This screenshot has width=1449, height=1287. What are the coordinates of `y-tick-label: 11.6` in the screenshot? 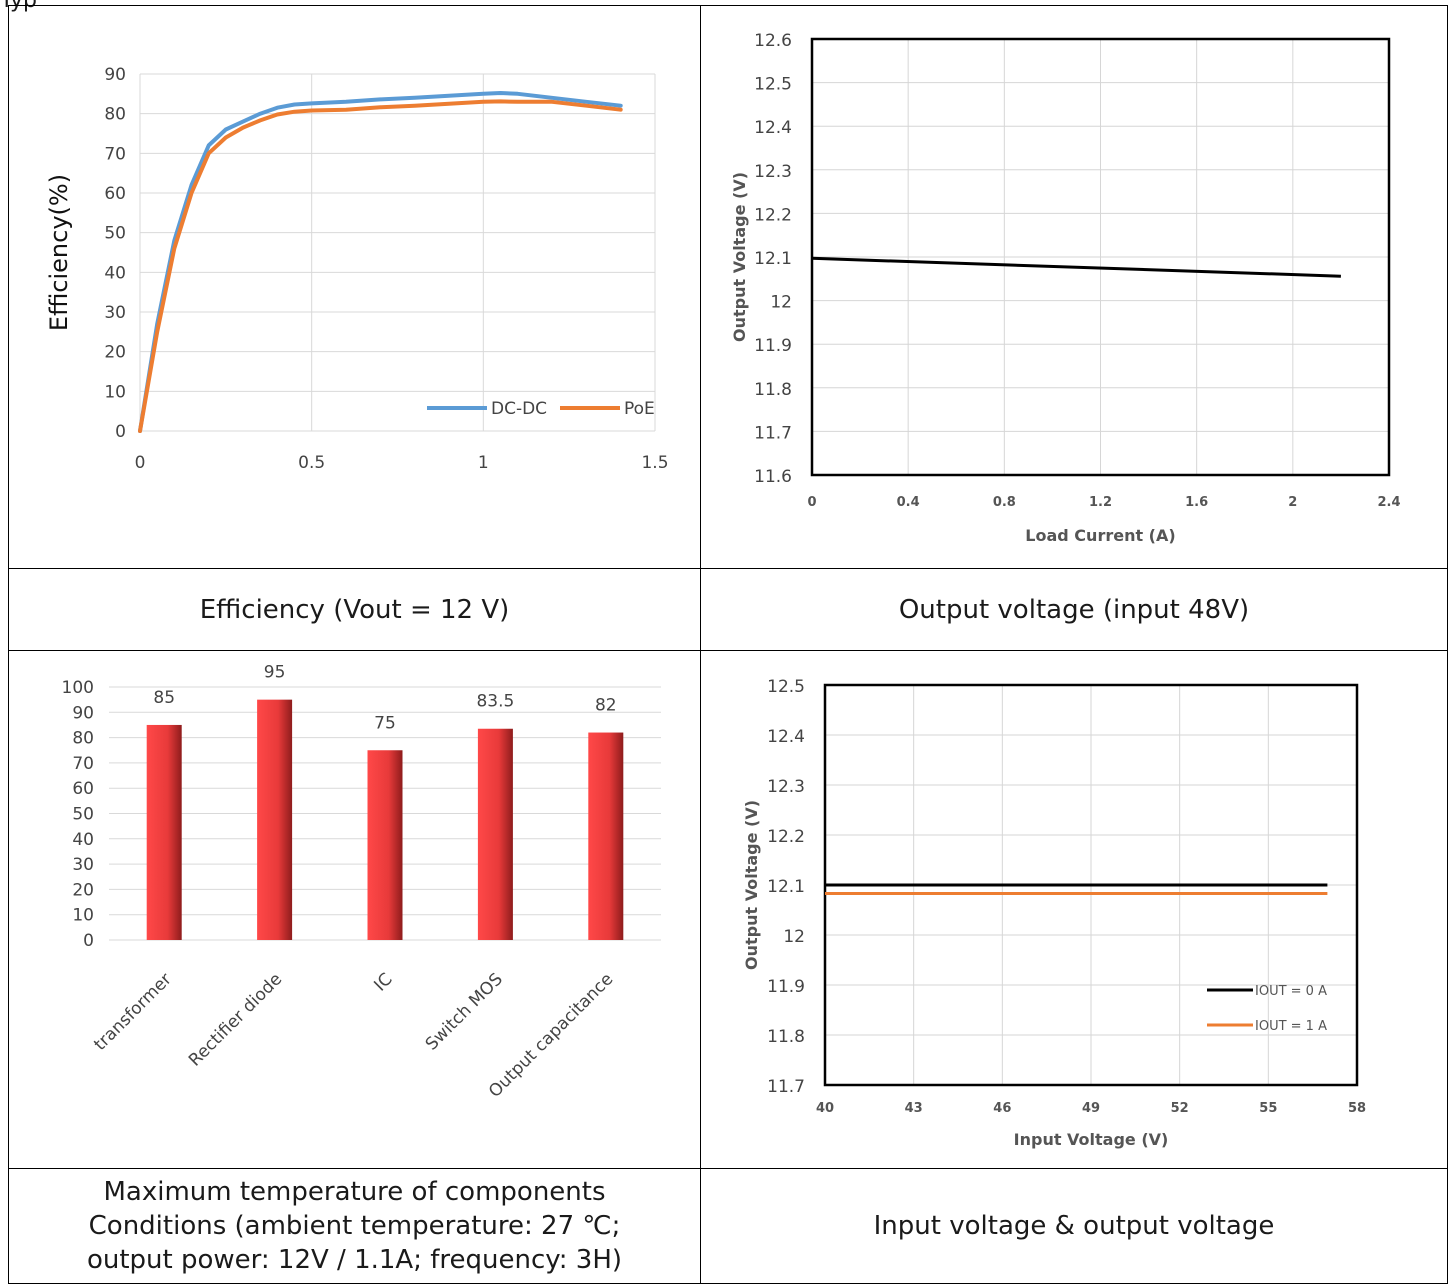 It's located at (773, 477).